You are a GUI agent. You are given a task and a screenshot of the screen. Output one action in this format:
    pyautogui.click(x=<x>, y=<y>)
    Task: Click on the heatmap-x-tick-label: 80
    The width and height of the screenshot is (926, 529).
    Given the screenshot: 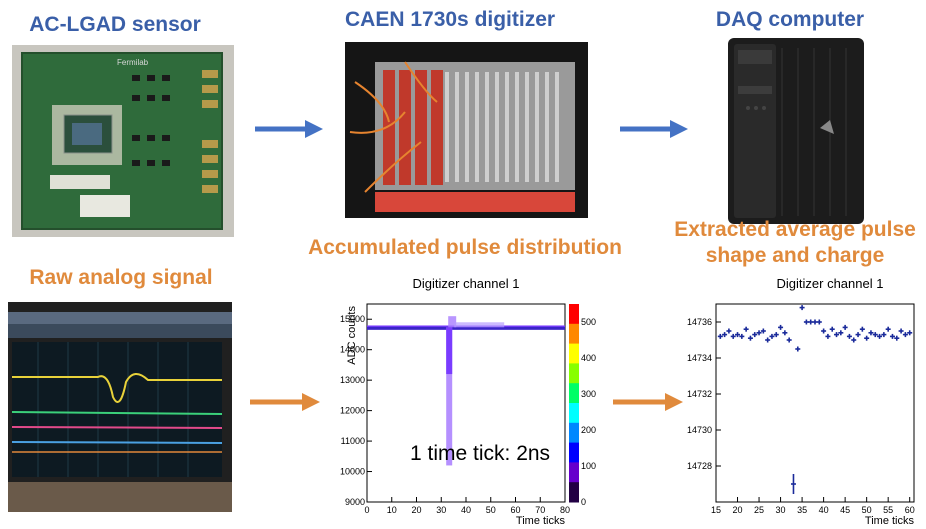 What is the action you would take?
    pyautogui.click(x=565, y=510)
    